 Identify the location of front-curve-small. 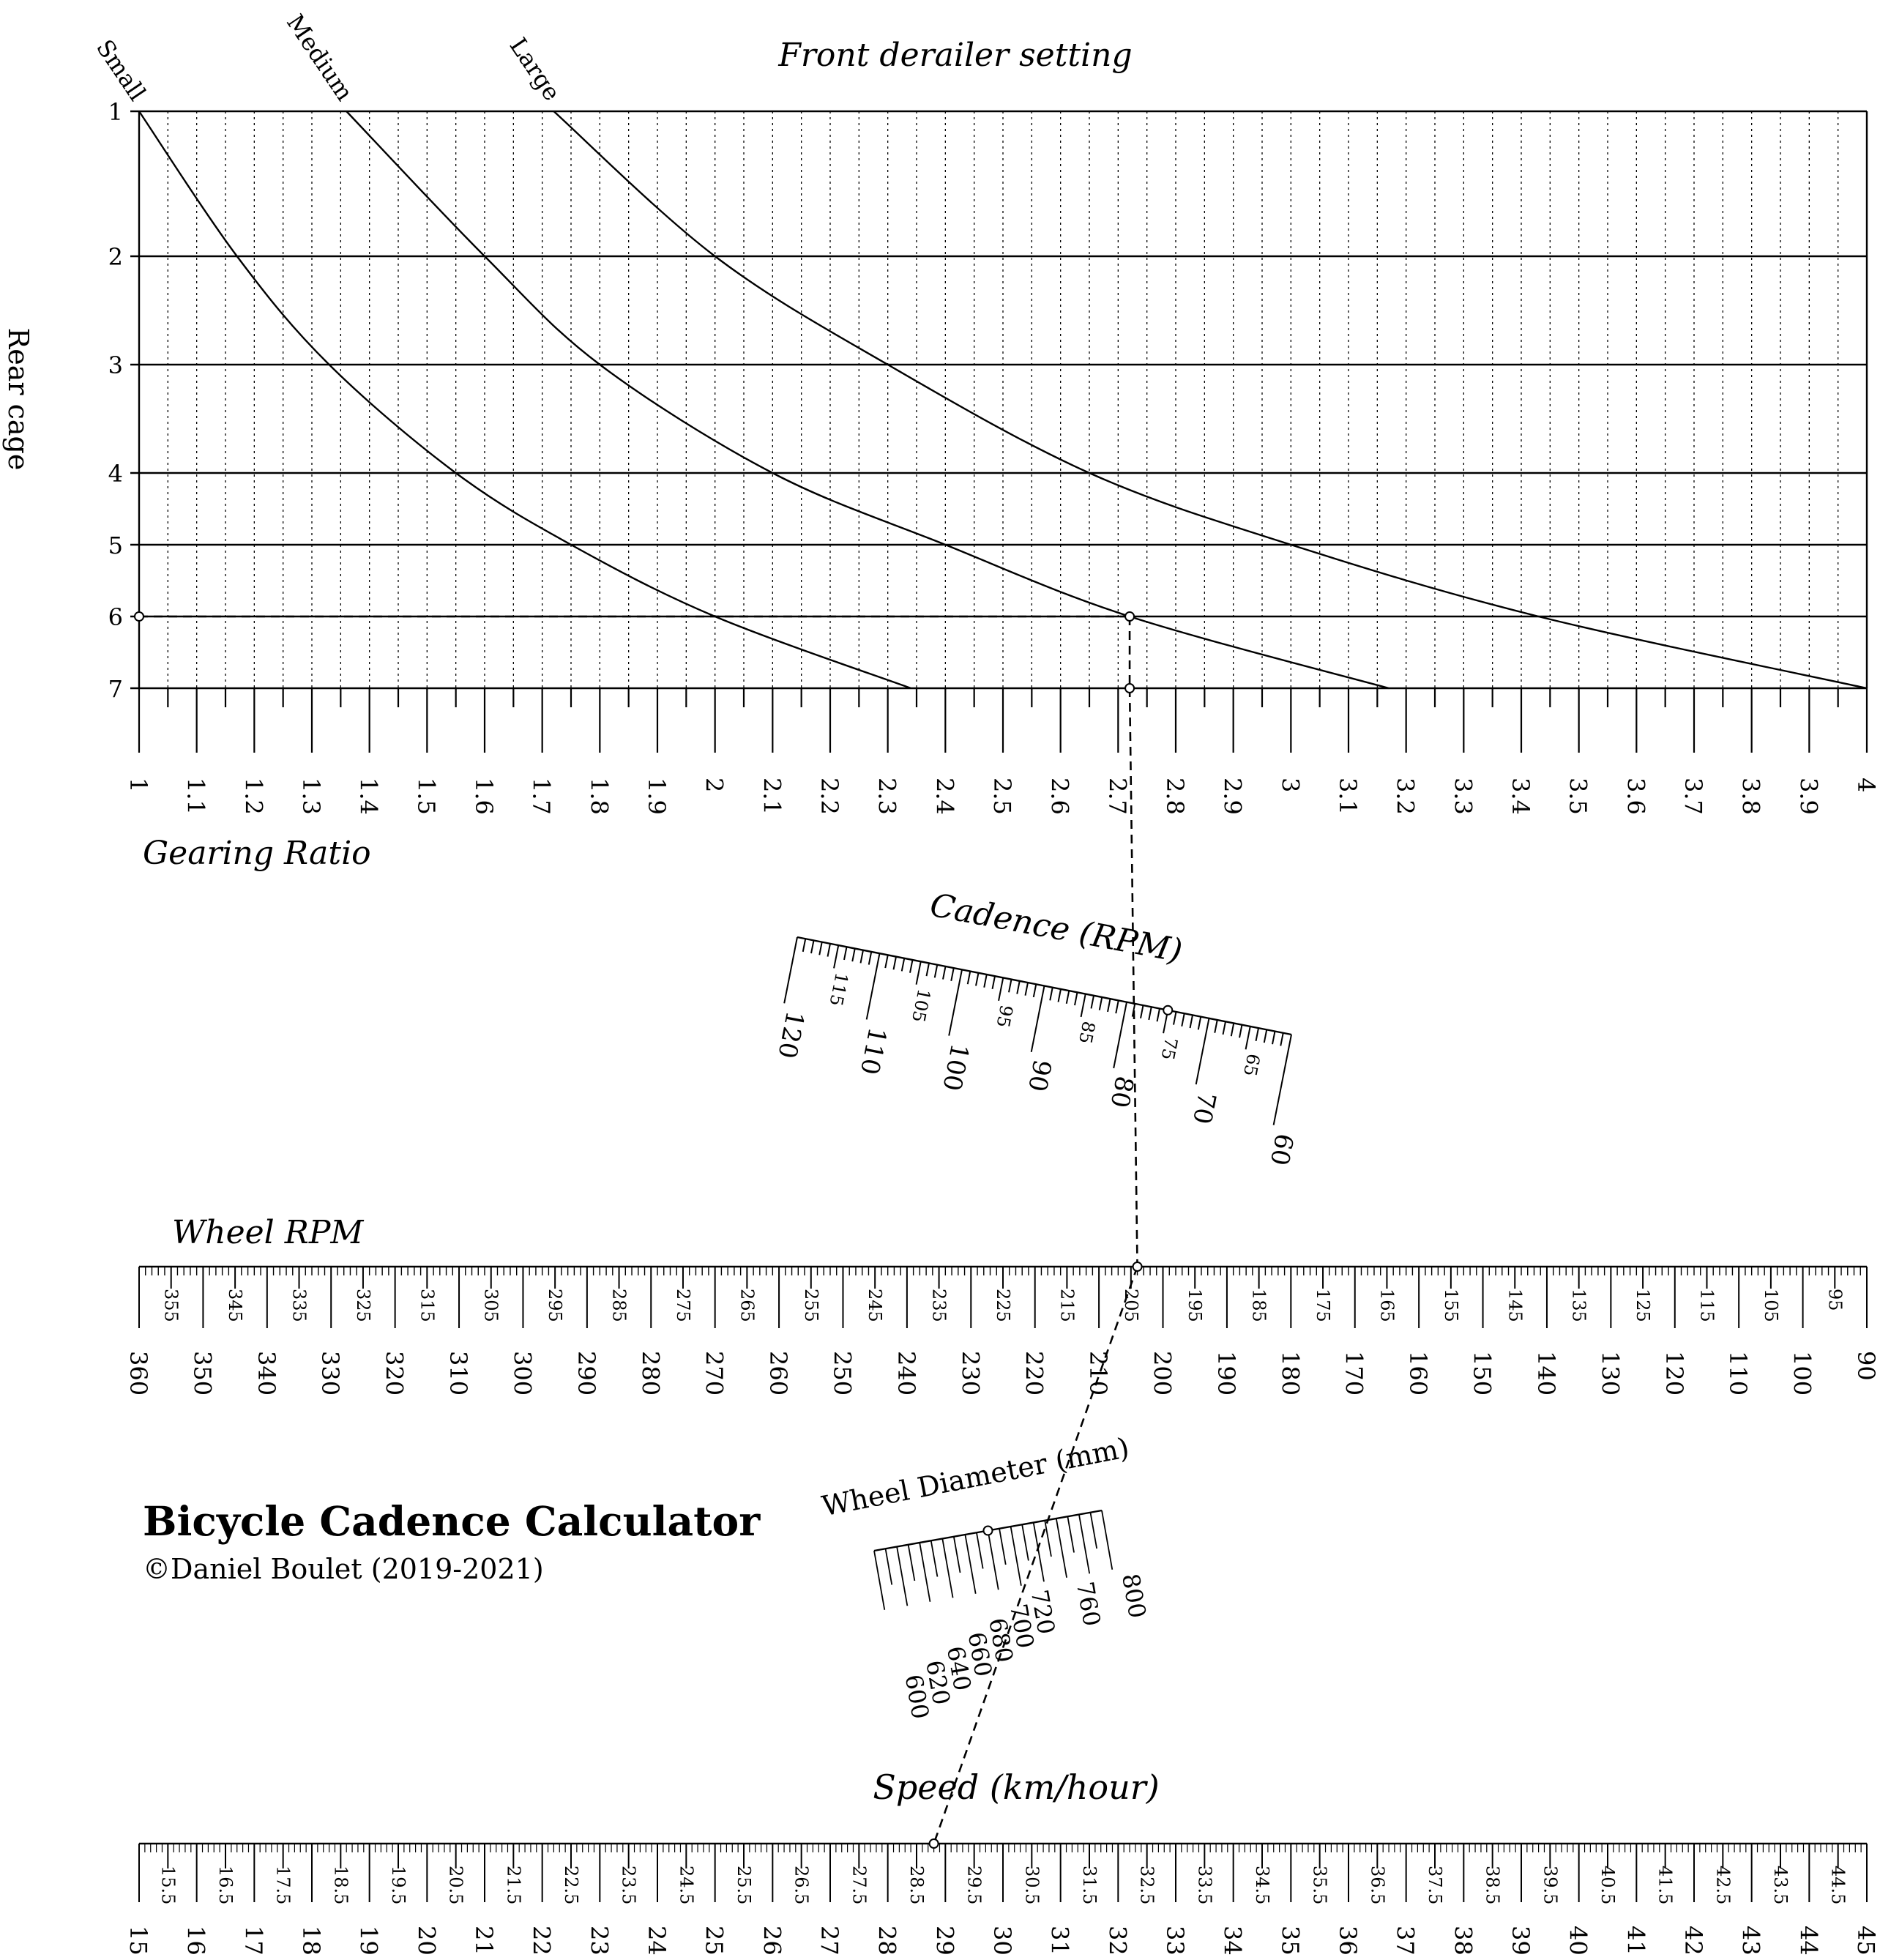
(524, 400).